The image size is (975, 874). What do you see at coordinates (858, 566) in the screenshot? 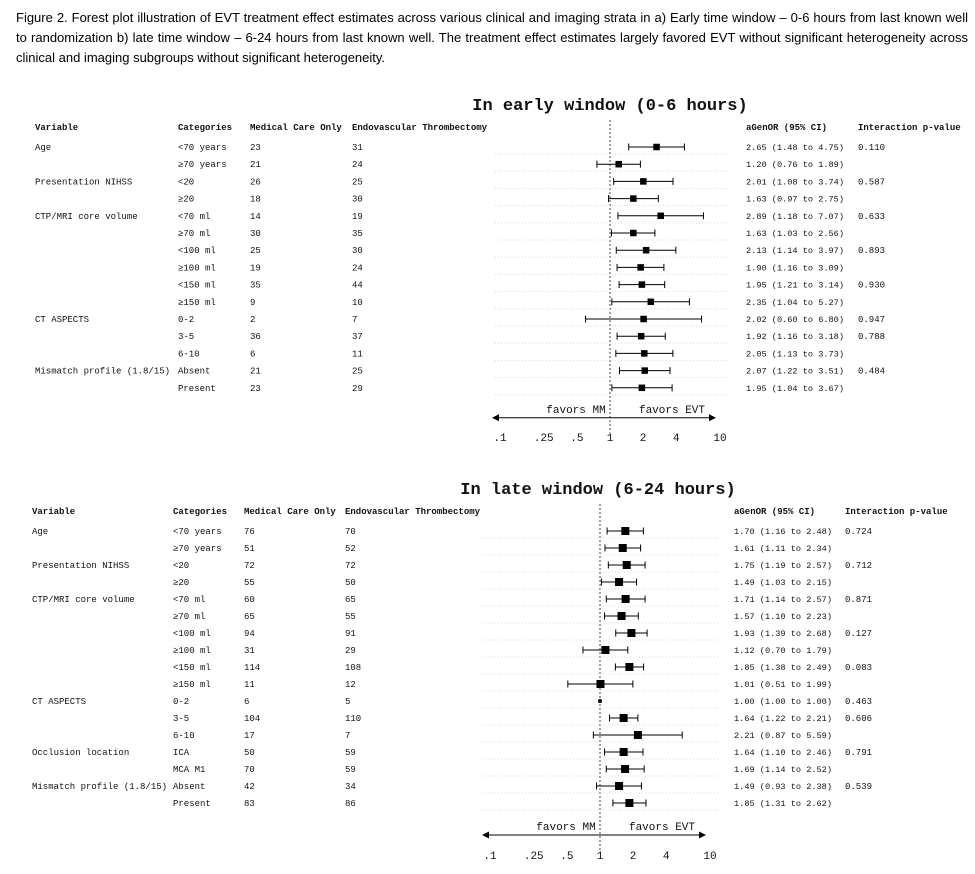
I see `row-interaction-p: 0.712` at bounding box center [858, 566].